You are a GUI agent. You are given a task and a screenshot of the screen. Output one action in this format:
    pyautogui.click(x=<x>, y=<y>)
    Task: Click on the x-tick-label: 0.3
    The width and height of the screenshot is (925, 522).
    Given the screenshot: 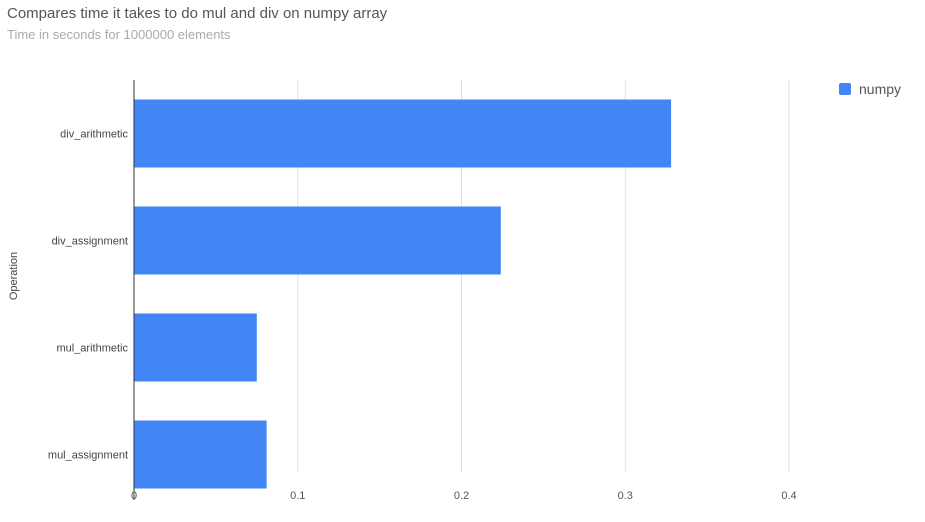 What is the action you would take?
    pyautogui.click(x=625, y=496)
    